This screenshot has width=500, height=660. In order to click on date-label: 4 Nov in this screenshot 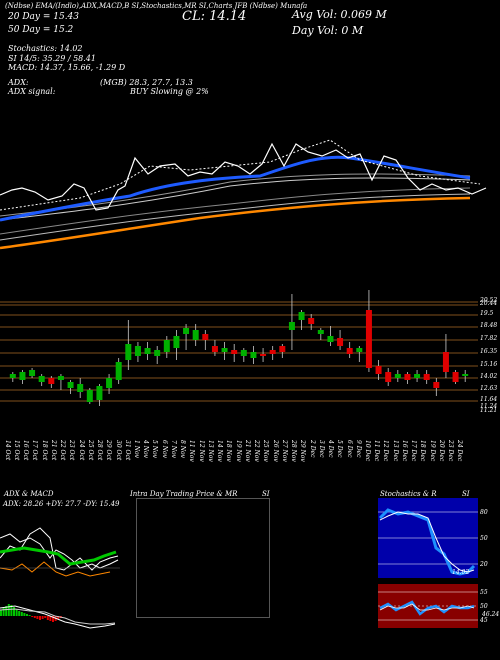, I will do `click(146, 449)`.